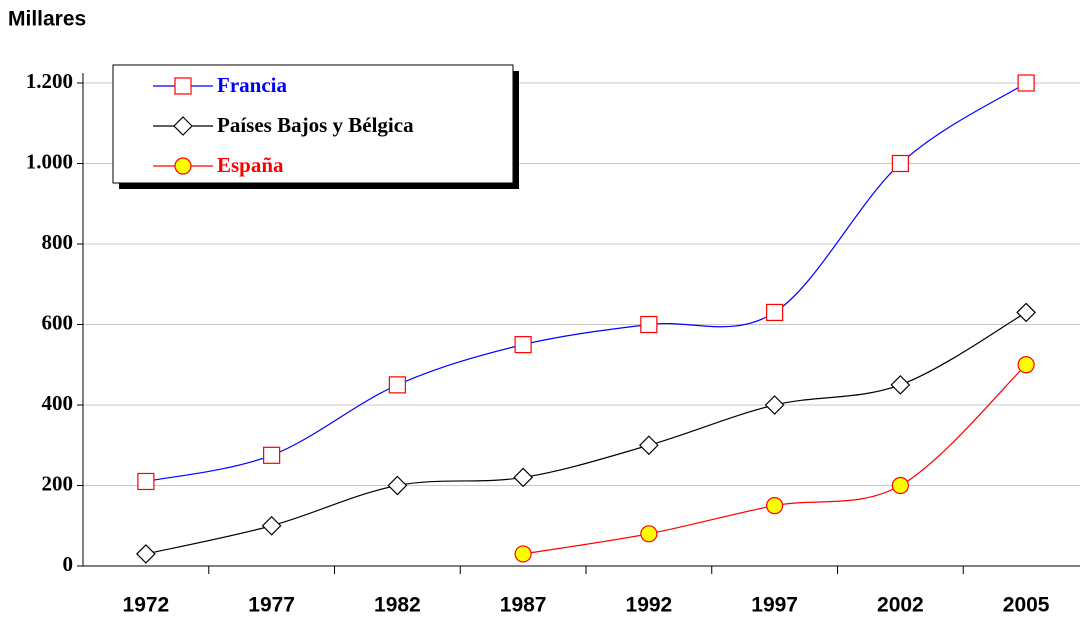 Image resolution: width=1080 pixels, height=618 pixels. Describe the element at coordinates (68, 564) in the screenshot. I see `y-tick-label: 0` at that location.